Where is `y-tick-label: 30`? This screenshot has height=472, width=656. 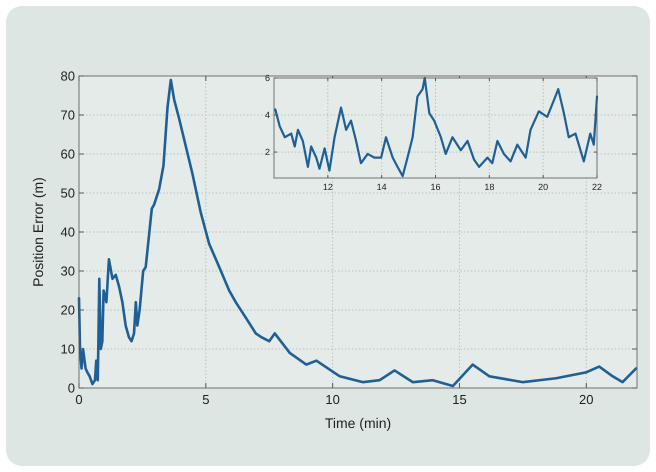
y-tick-label: 30 is located at coordinates (67, 271).